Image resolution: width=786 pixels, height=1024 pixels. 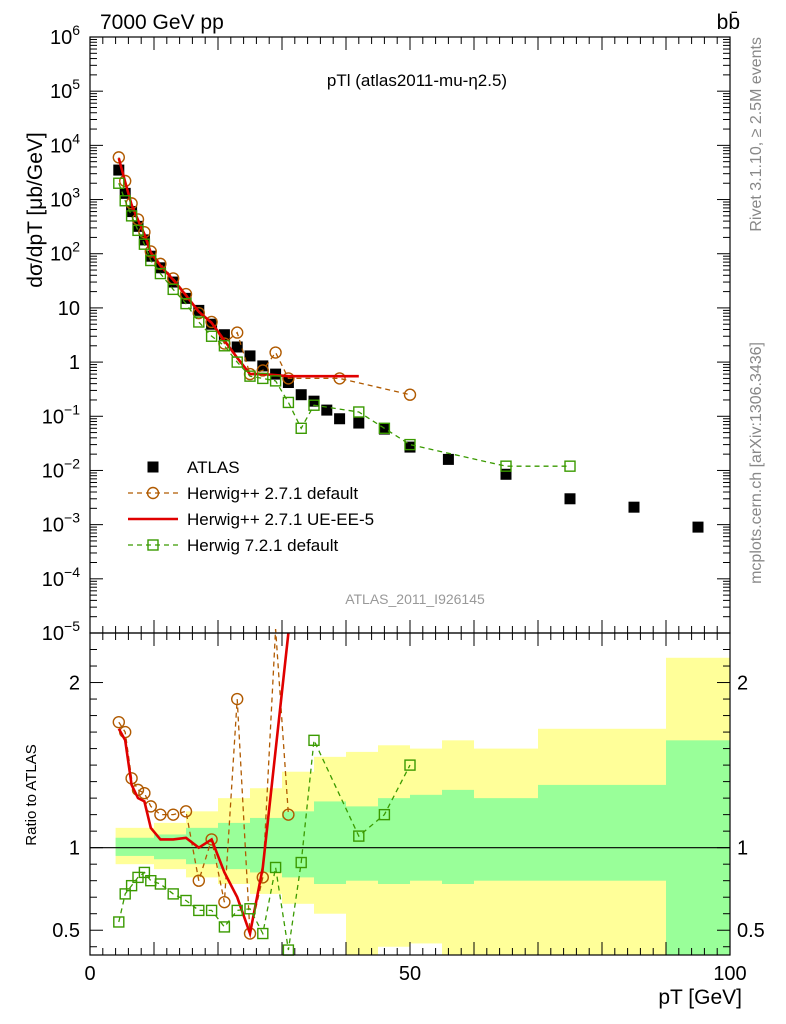 What do you see at coordinates (65, 143) in the screenshot?
I see `y-tick-label: 10⁴` at bounding box center [65, 143].